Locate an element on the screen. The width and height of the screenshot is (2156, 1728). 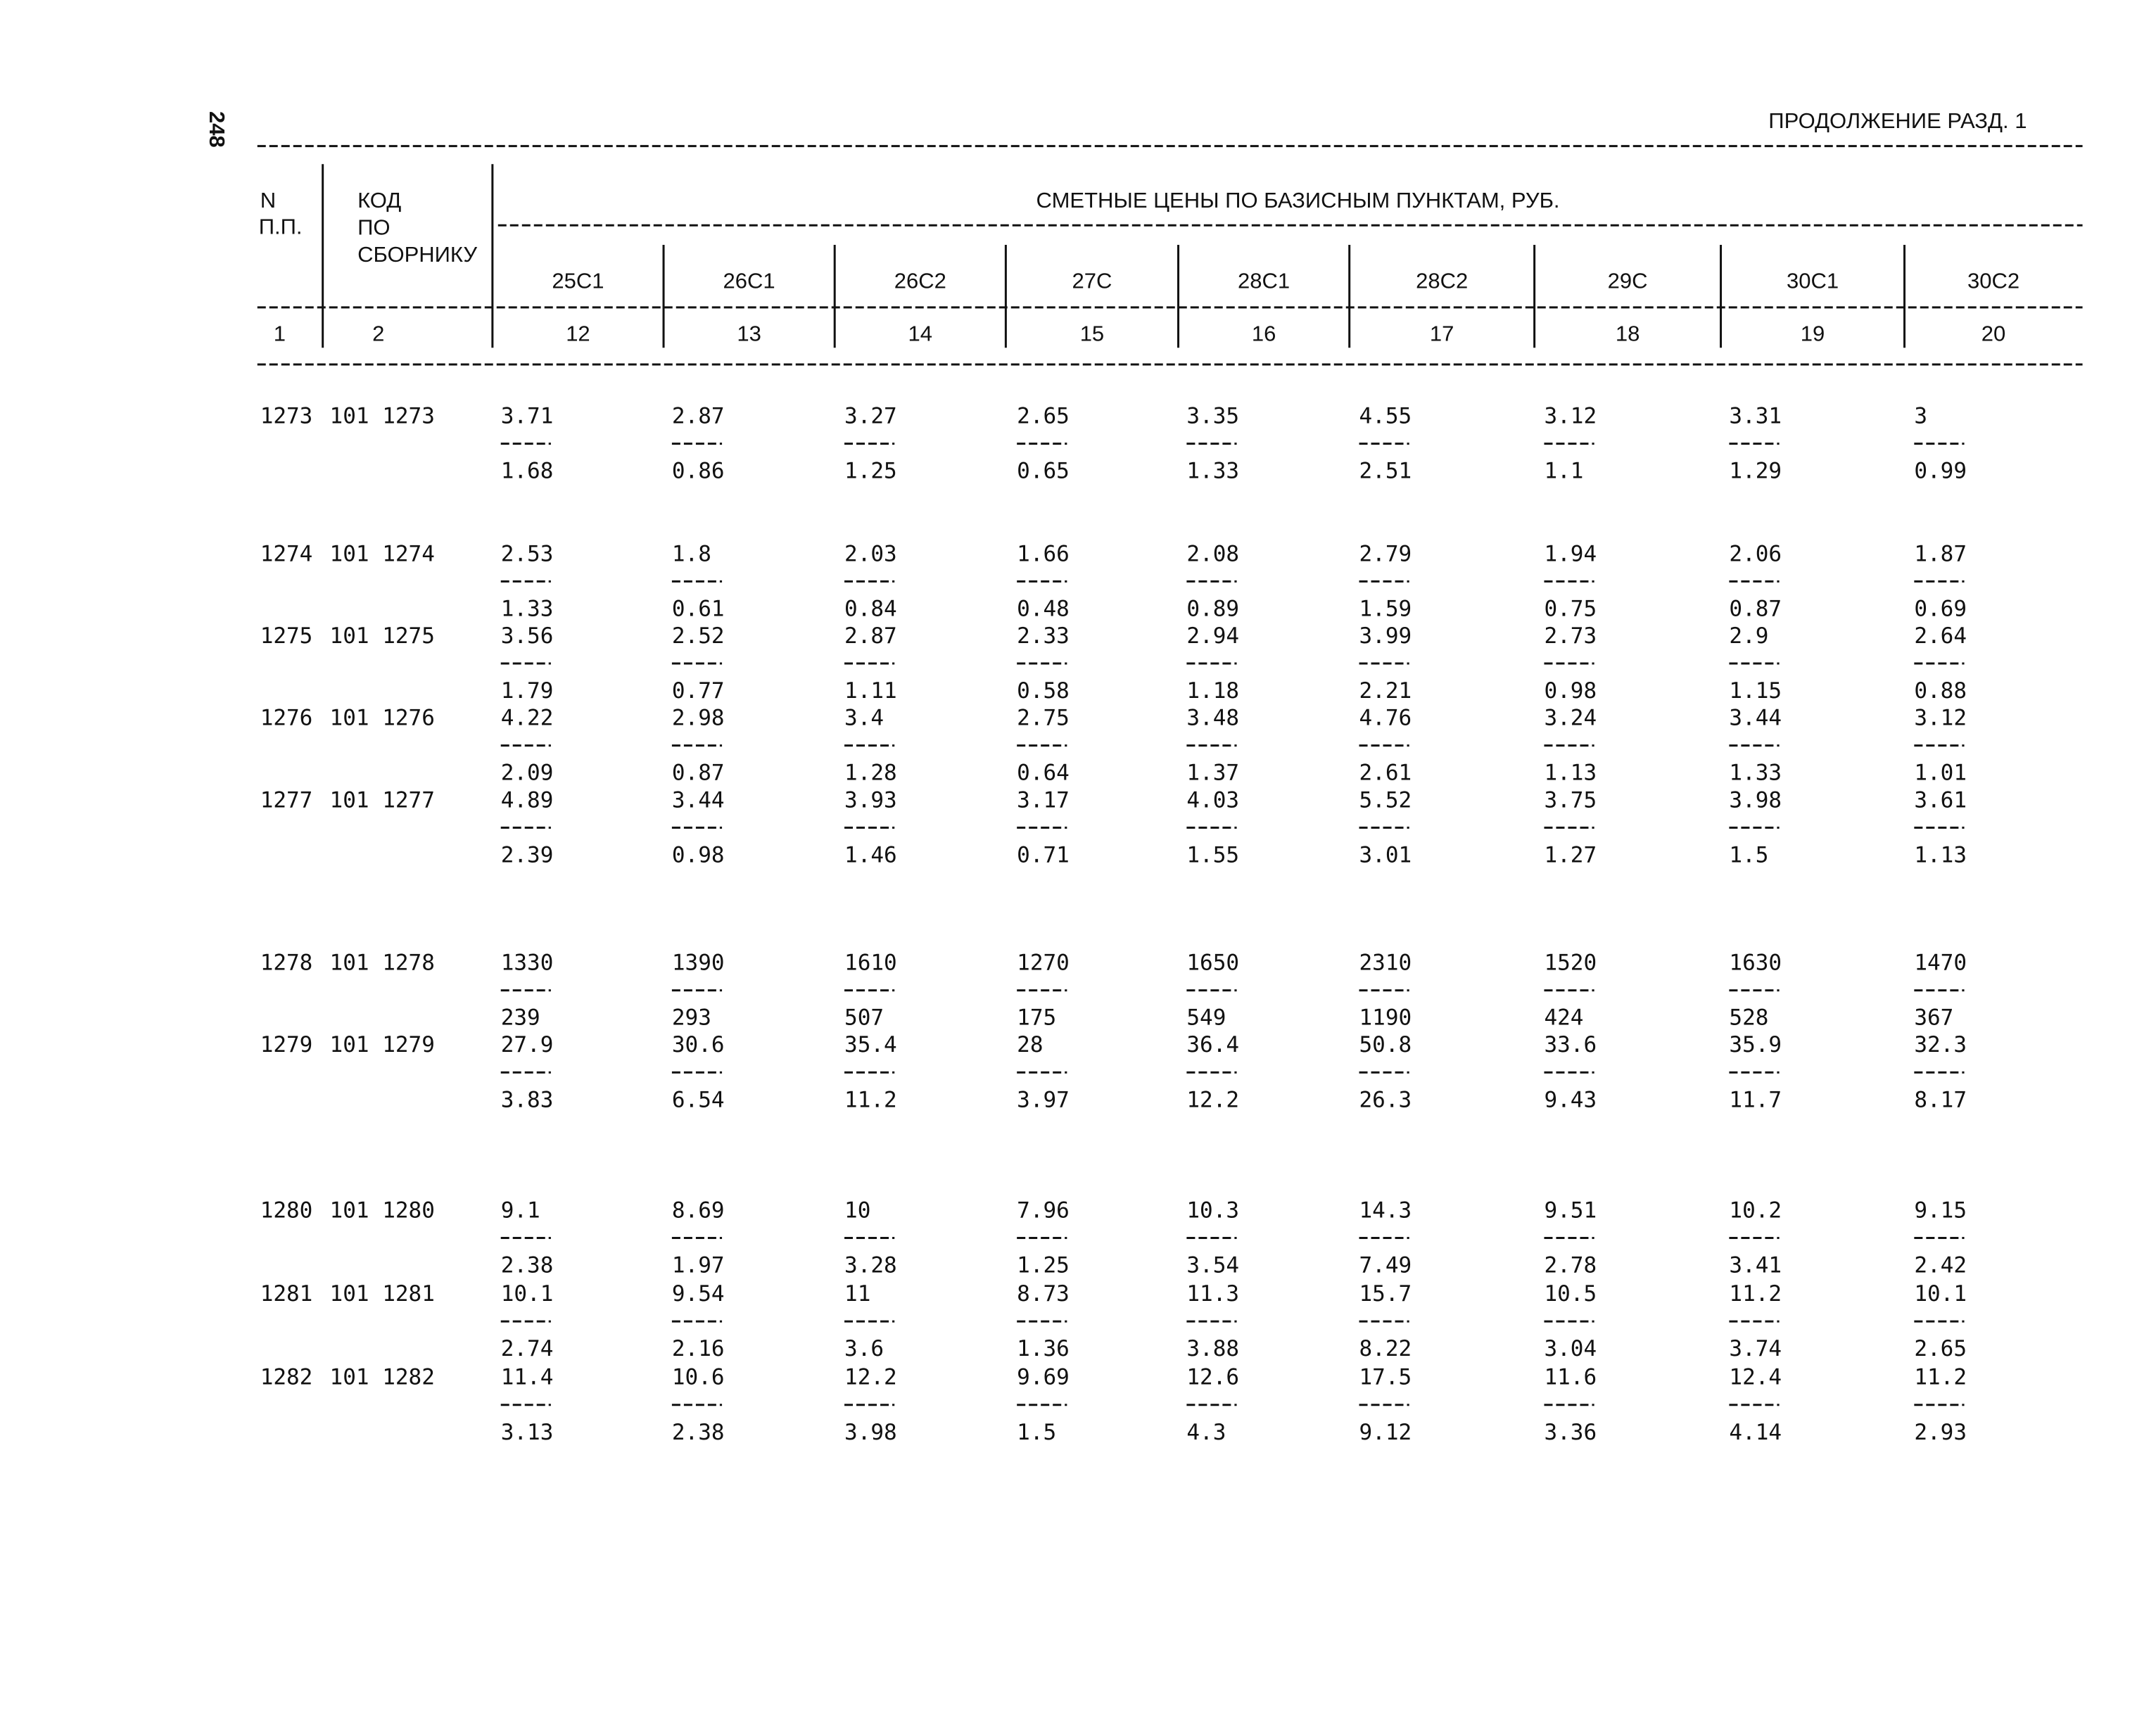
price-bottom: 2.51 is located at coordinates (1385, 471).